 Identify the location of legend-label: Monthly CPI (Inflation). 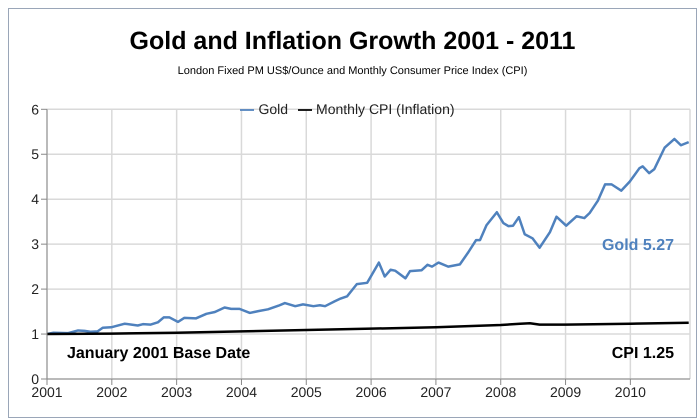
(385, 109).